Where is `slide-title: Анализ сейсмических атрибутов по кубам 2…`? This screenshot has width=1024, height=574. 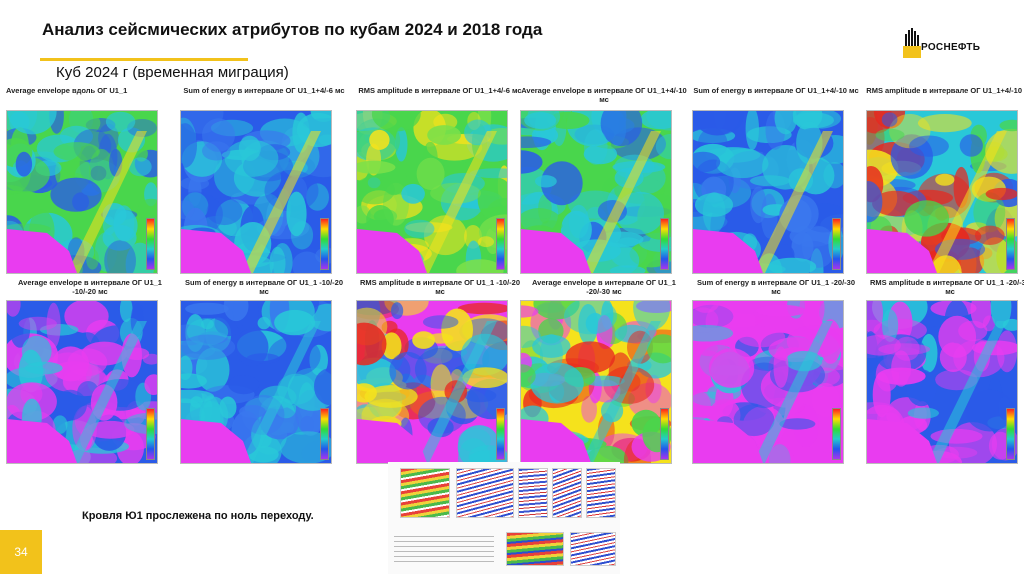 slide-title: Анализ сейсмических атрибутов по кубам 2… is located at coordinates (292, 29).